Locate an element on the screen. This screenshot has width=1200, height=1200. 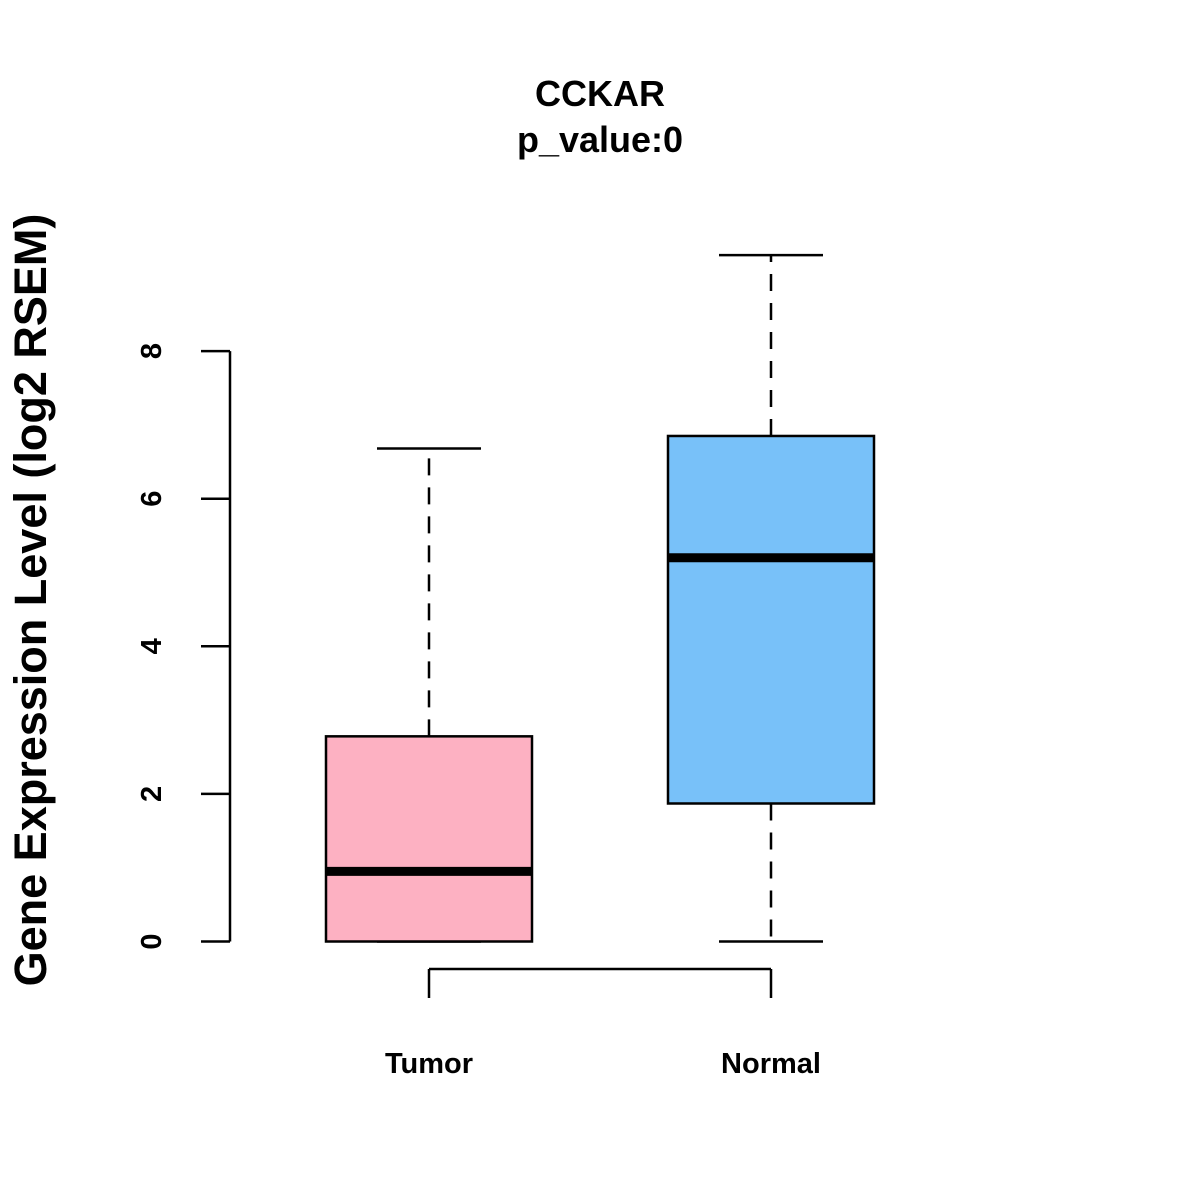
y-tick-label: 8 is located at coordinates (152, 351).